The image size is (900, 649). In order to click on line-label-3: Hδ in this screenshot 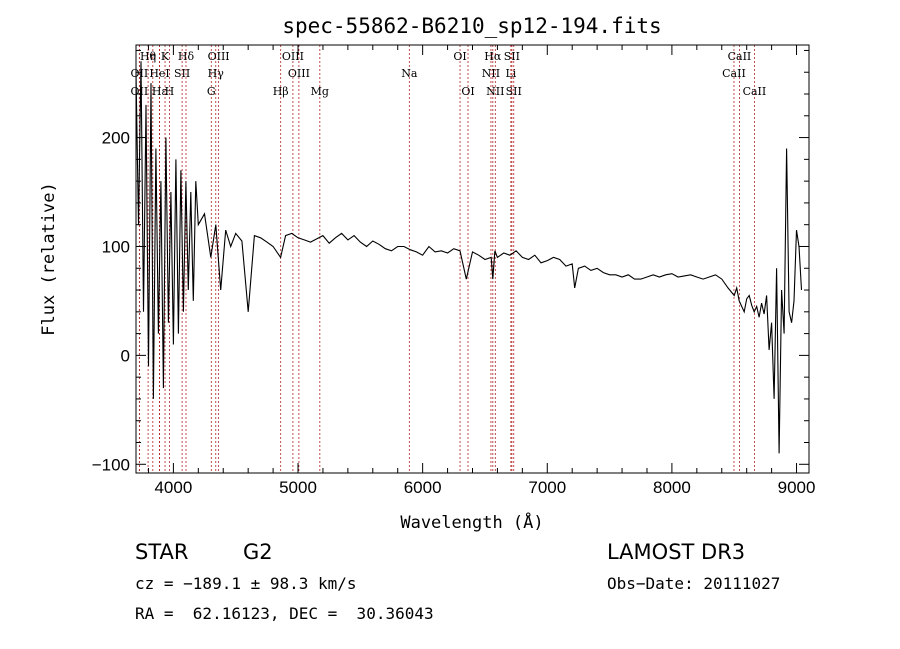, I will do `click(186, 56)`.